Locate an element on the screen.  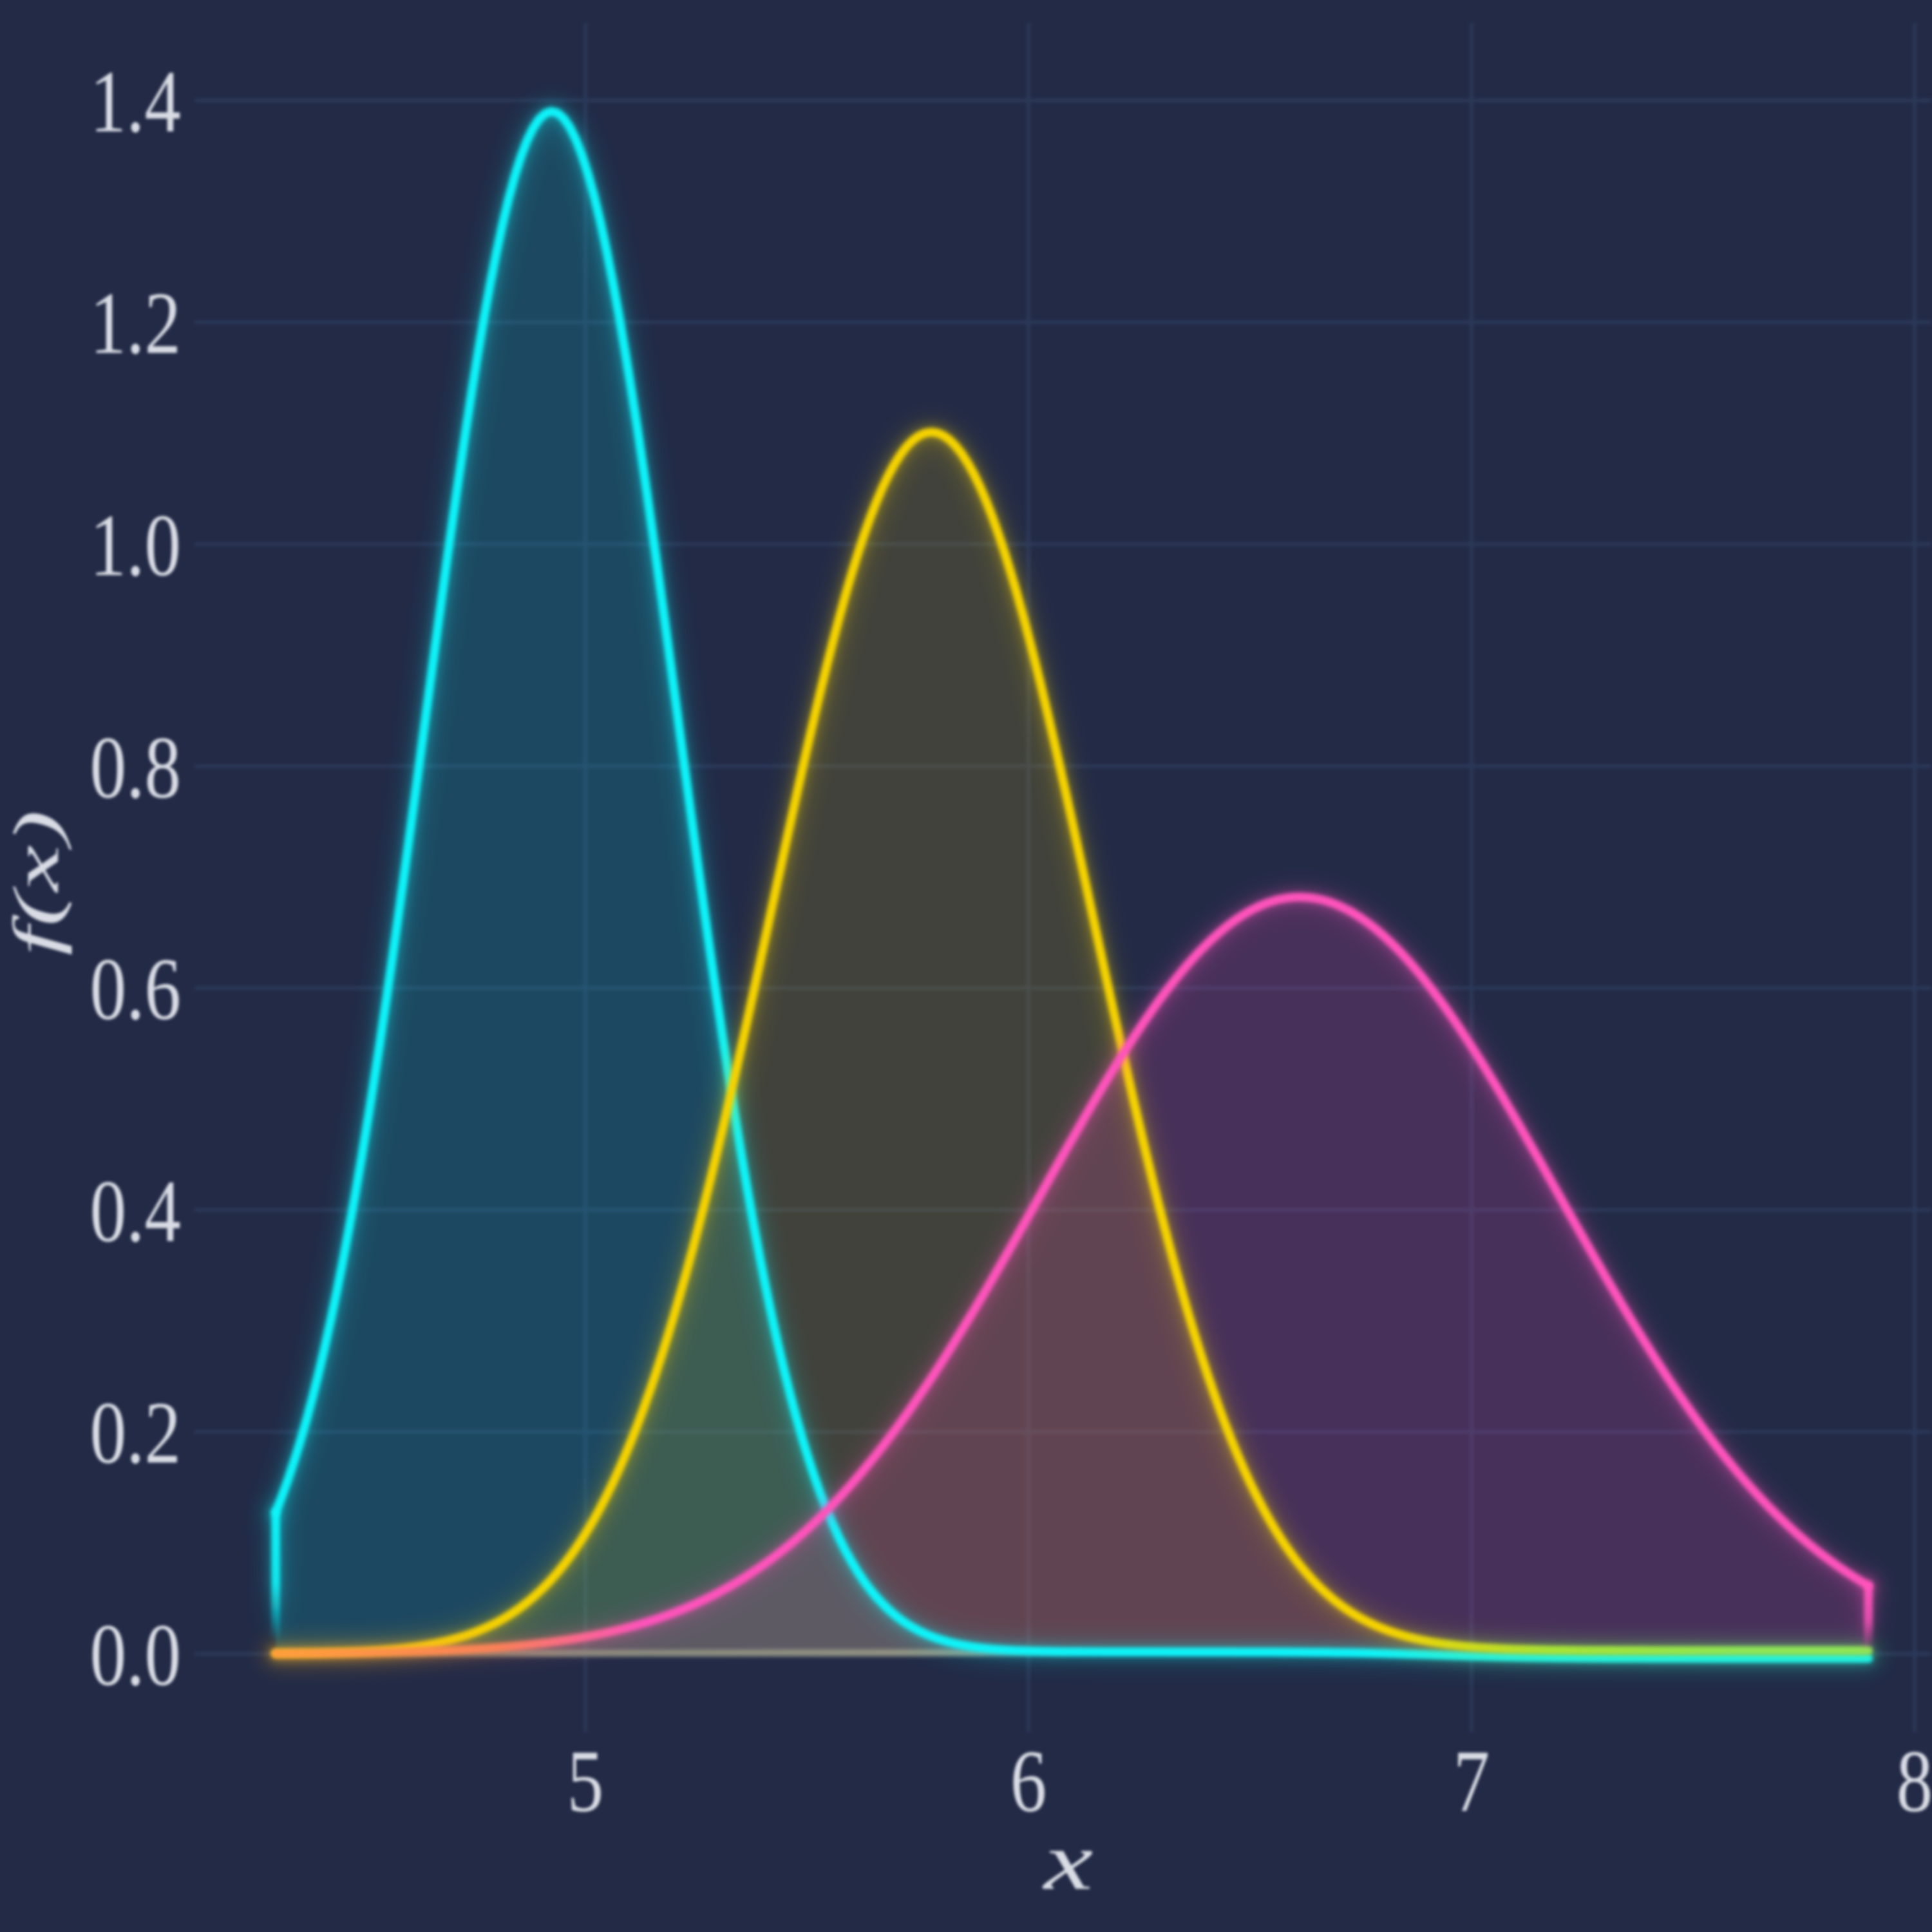
svg-text: f(x) is located at coordinates (37, 883).